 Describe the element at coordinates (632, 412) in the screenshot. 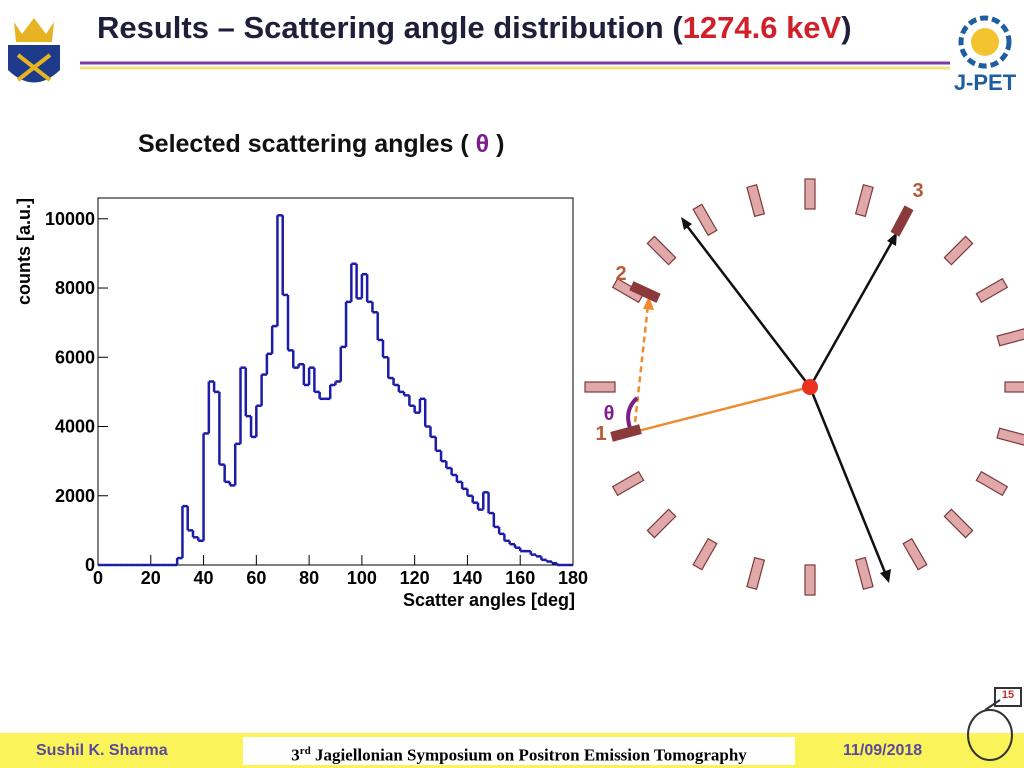

I see `angle-arc` at that location.